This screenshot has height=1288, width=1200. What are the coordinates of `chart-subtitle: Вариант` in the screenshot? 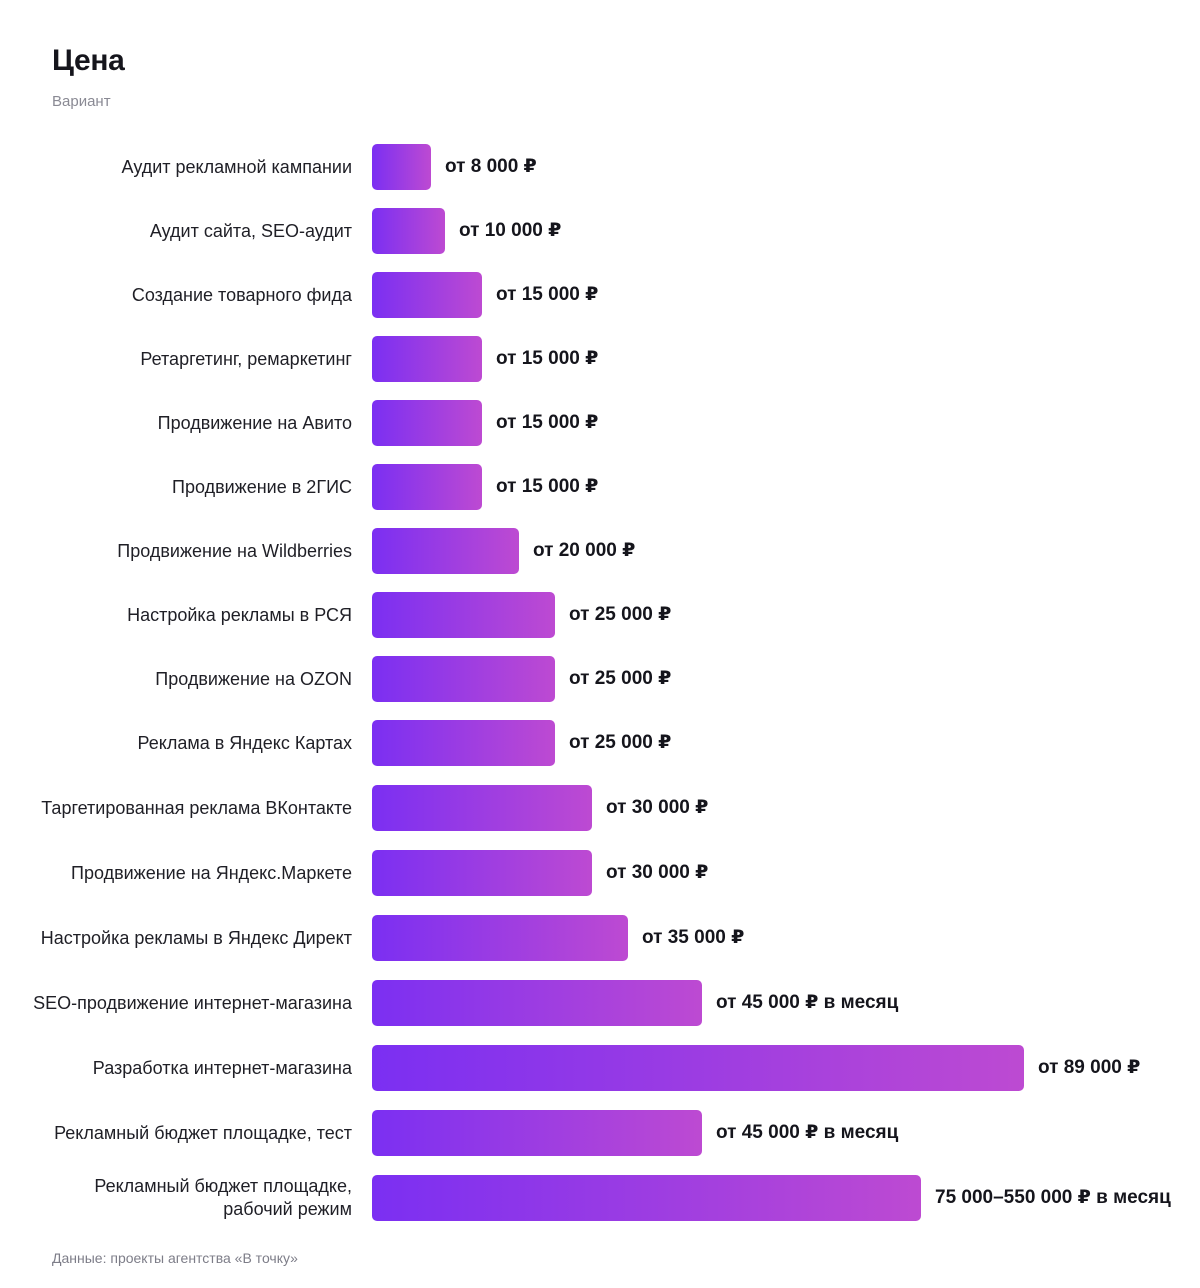 It's located at (81, 101).